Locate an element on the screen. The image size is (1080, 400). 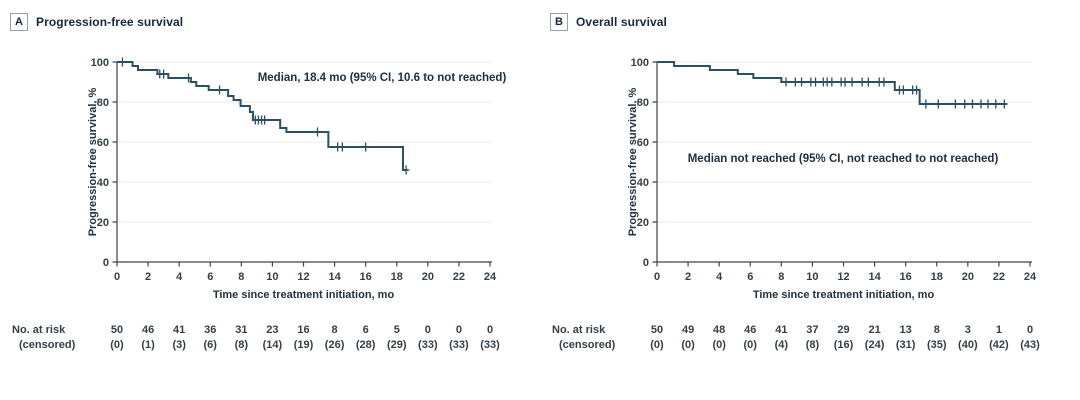
at-risk-count: 41 is located at coordinates (179, 330).